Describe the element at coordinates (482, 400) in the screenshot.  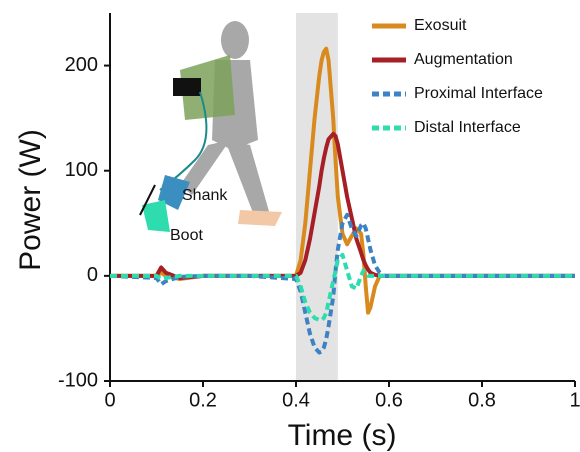
I see `x-tick-label: 0.8` at that location.